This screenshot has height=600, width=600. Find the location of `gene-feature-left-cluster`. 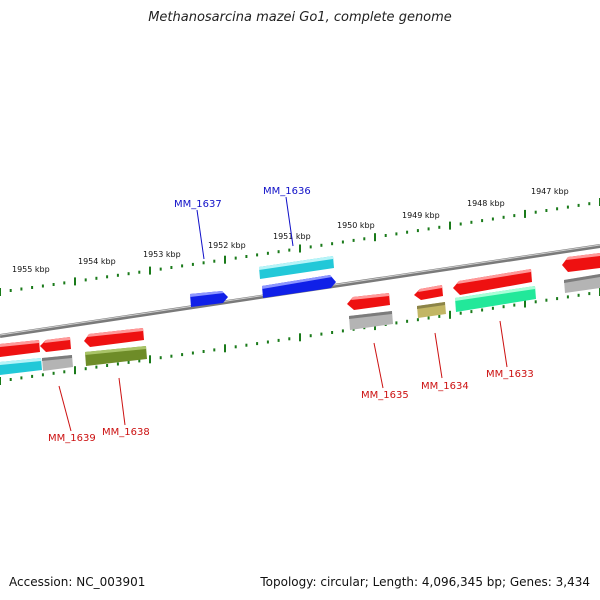

gene-feature-left-cluster is located at coordinates (36, 356).